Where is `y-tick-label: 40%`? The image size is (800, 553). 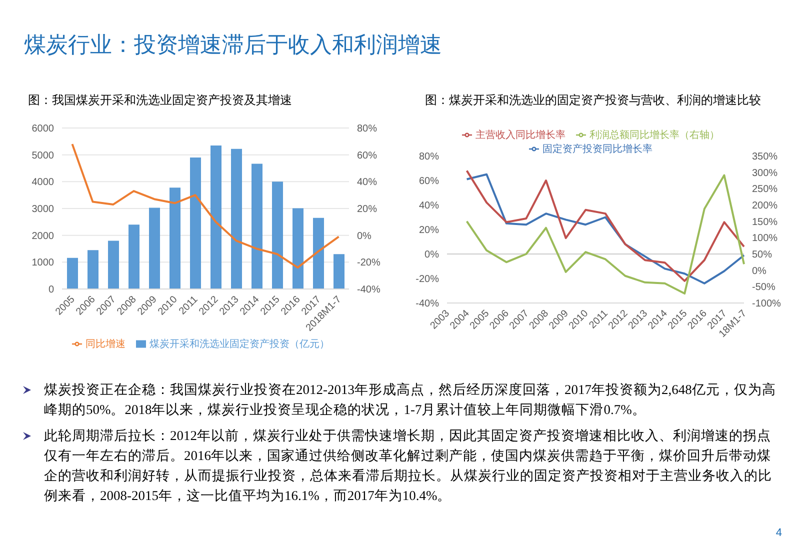
y-tick-label: 40% is located at coordinates (429, 206).